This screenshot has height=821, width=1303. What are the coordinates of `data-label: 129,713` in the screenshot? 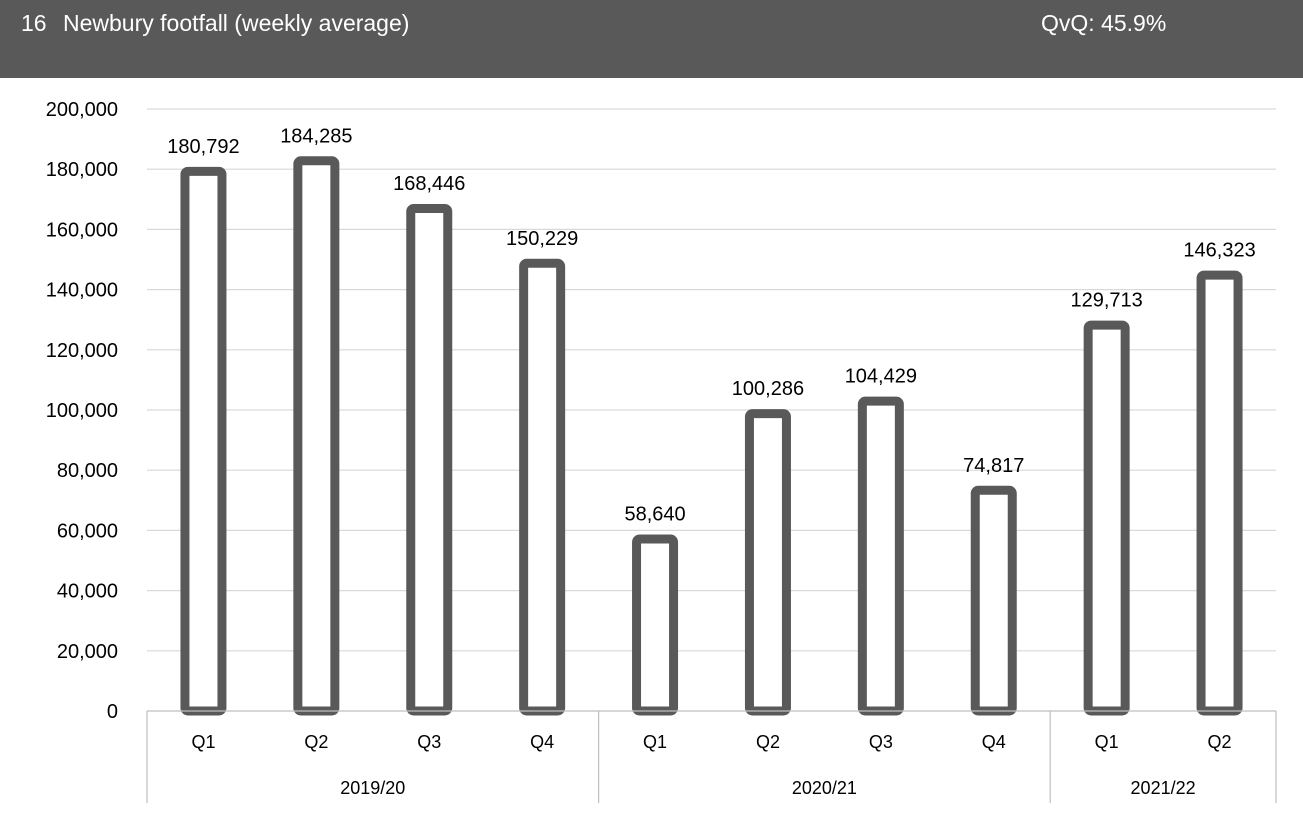 It's located at (1107, 301).